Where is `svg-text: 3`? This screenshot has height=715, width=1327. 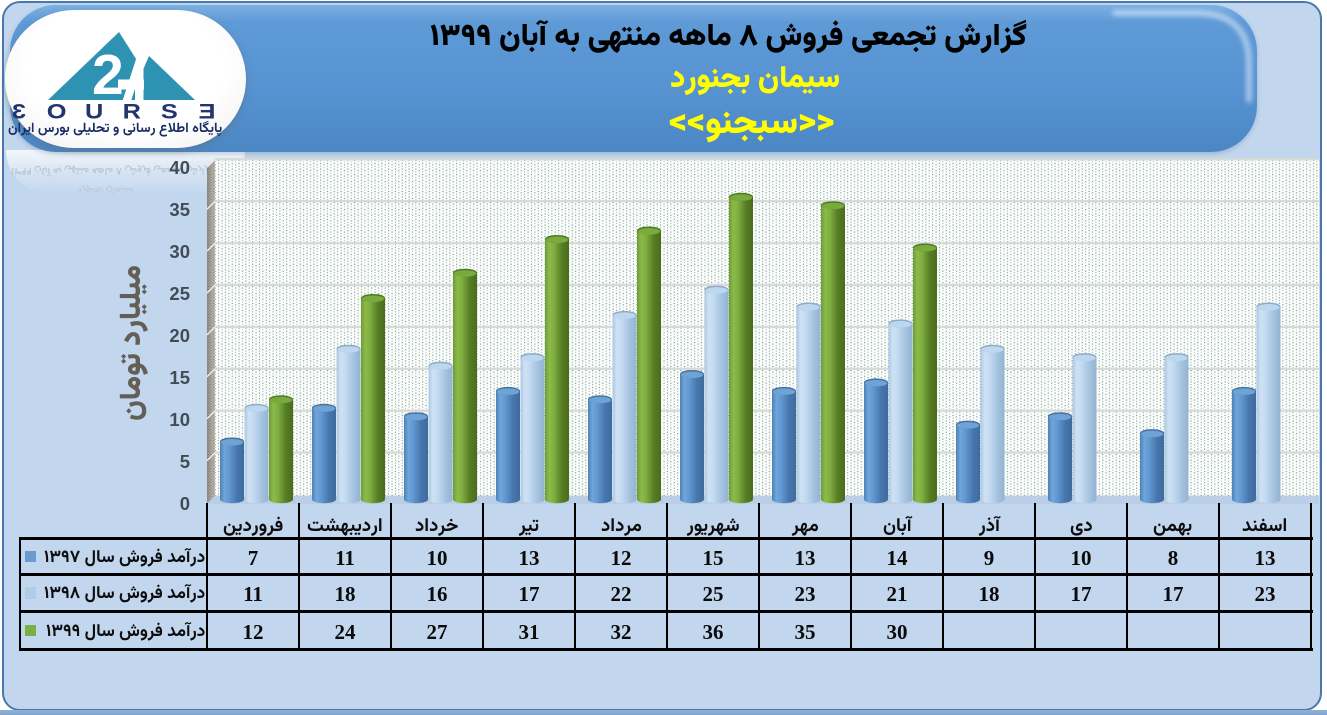
svg-text: 3 is located at coordinates (19, 111).